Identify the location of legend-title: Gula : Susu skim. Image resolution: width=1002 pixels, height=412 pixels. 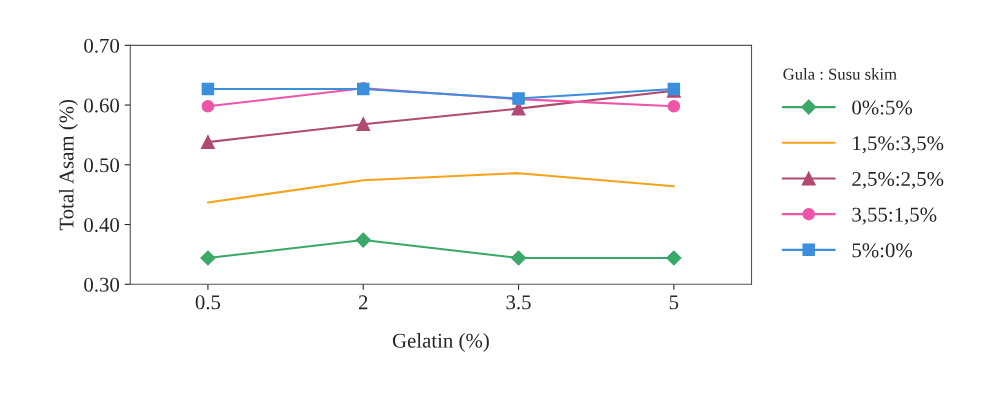
(840, 74).